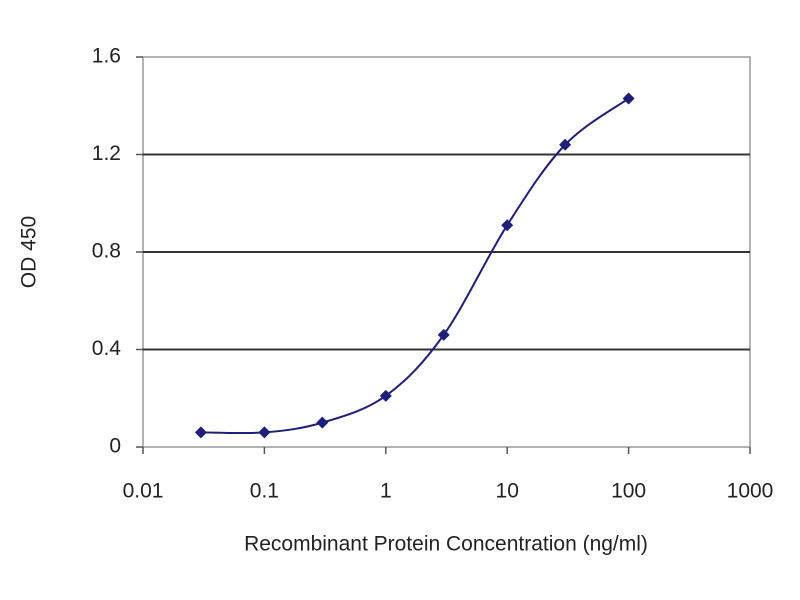  What do you see at coordinates (107, 348) in the screenshot?
I see `y-tick-label: 0.4` at bounding box center [107, 348].